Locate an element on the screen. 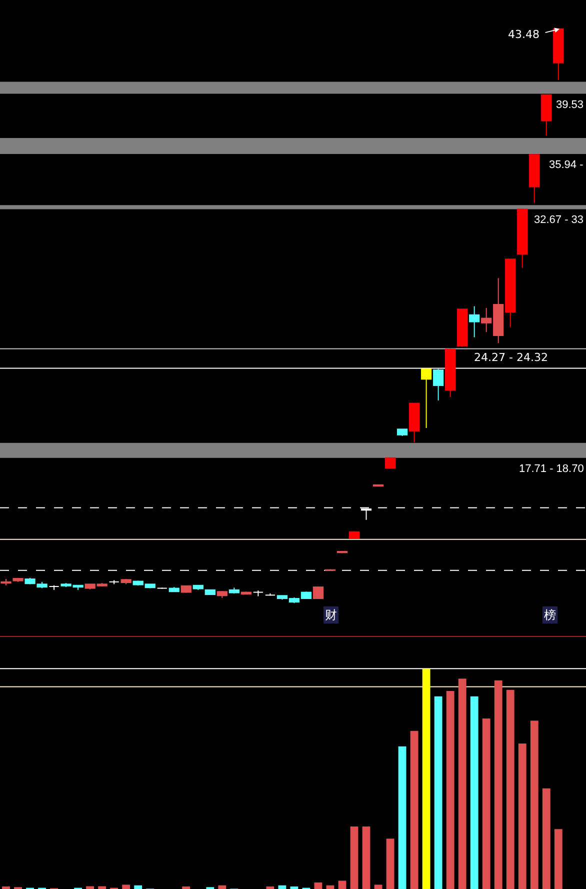 The image size is (586, 889). band-label: 32.67 - 33 is located at coordinates (559, 220).